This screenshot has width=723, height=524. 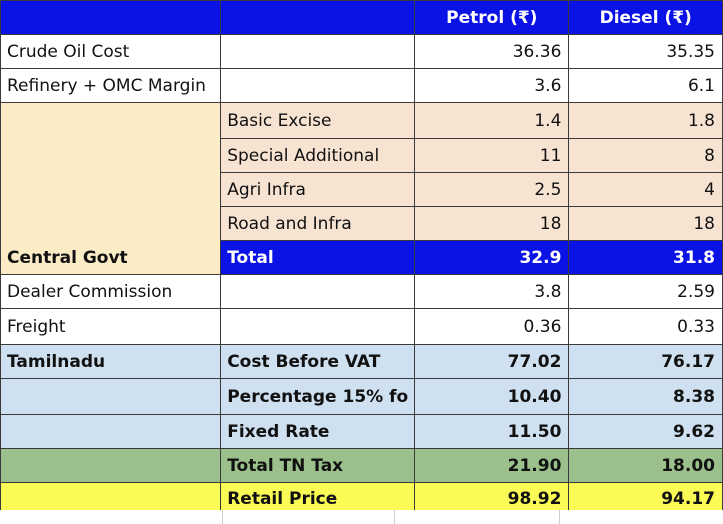 What do you see at coordinates (645, 85) in the screenshot?
I see `diesel-value-cell: 6.1` at bounding box center [645, 85].